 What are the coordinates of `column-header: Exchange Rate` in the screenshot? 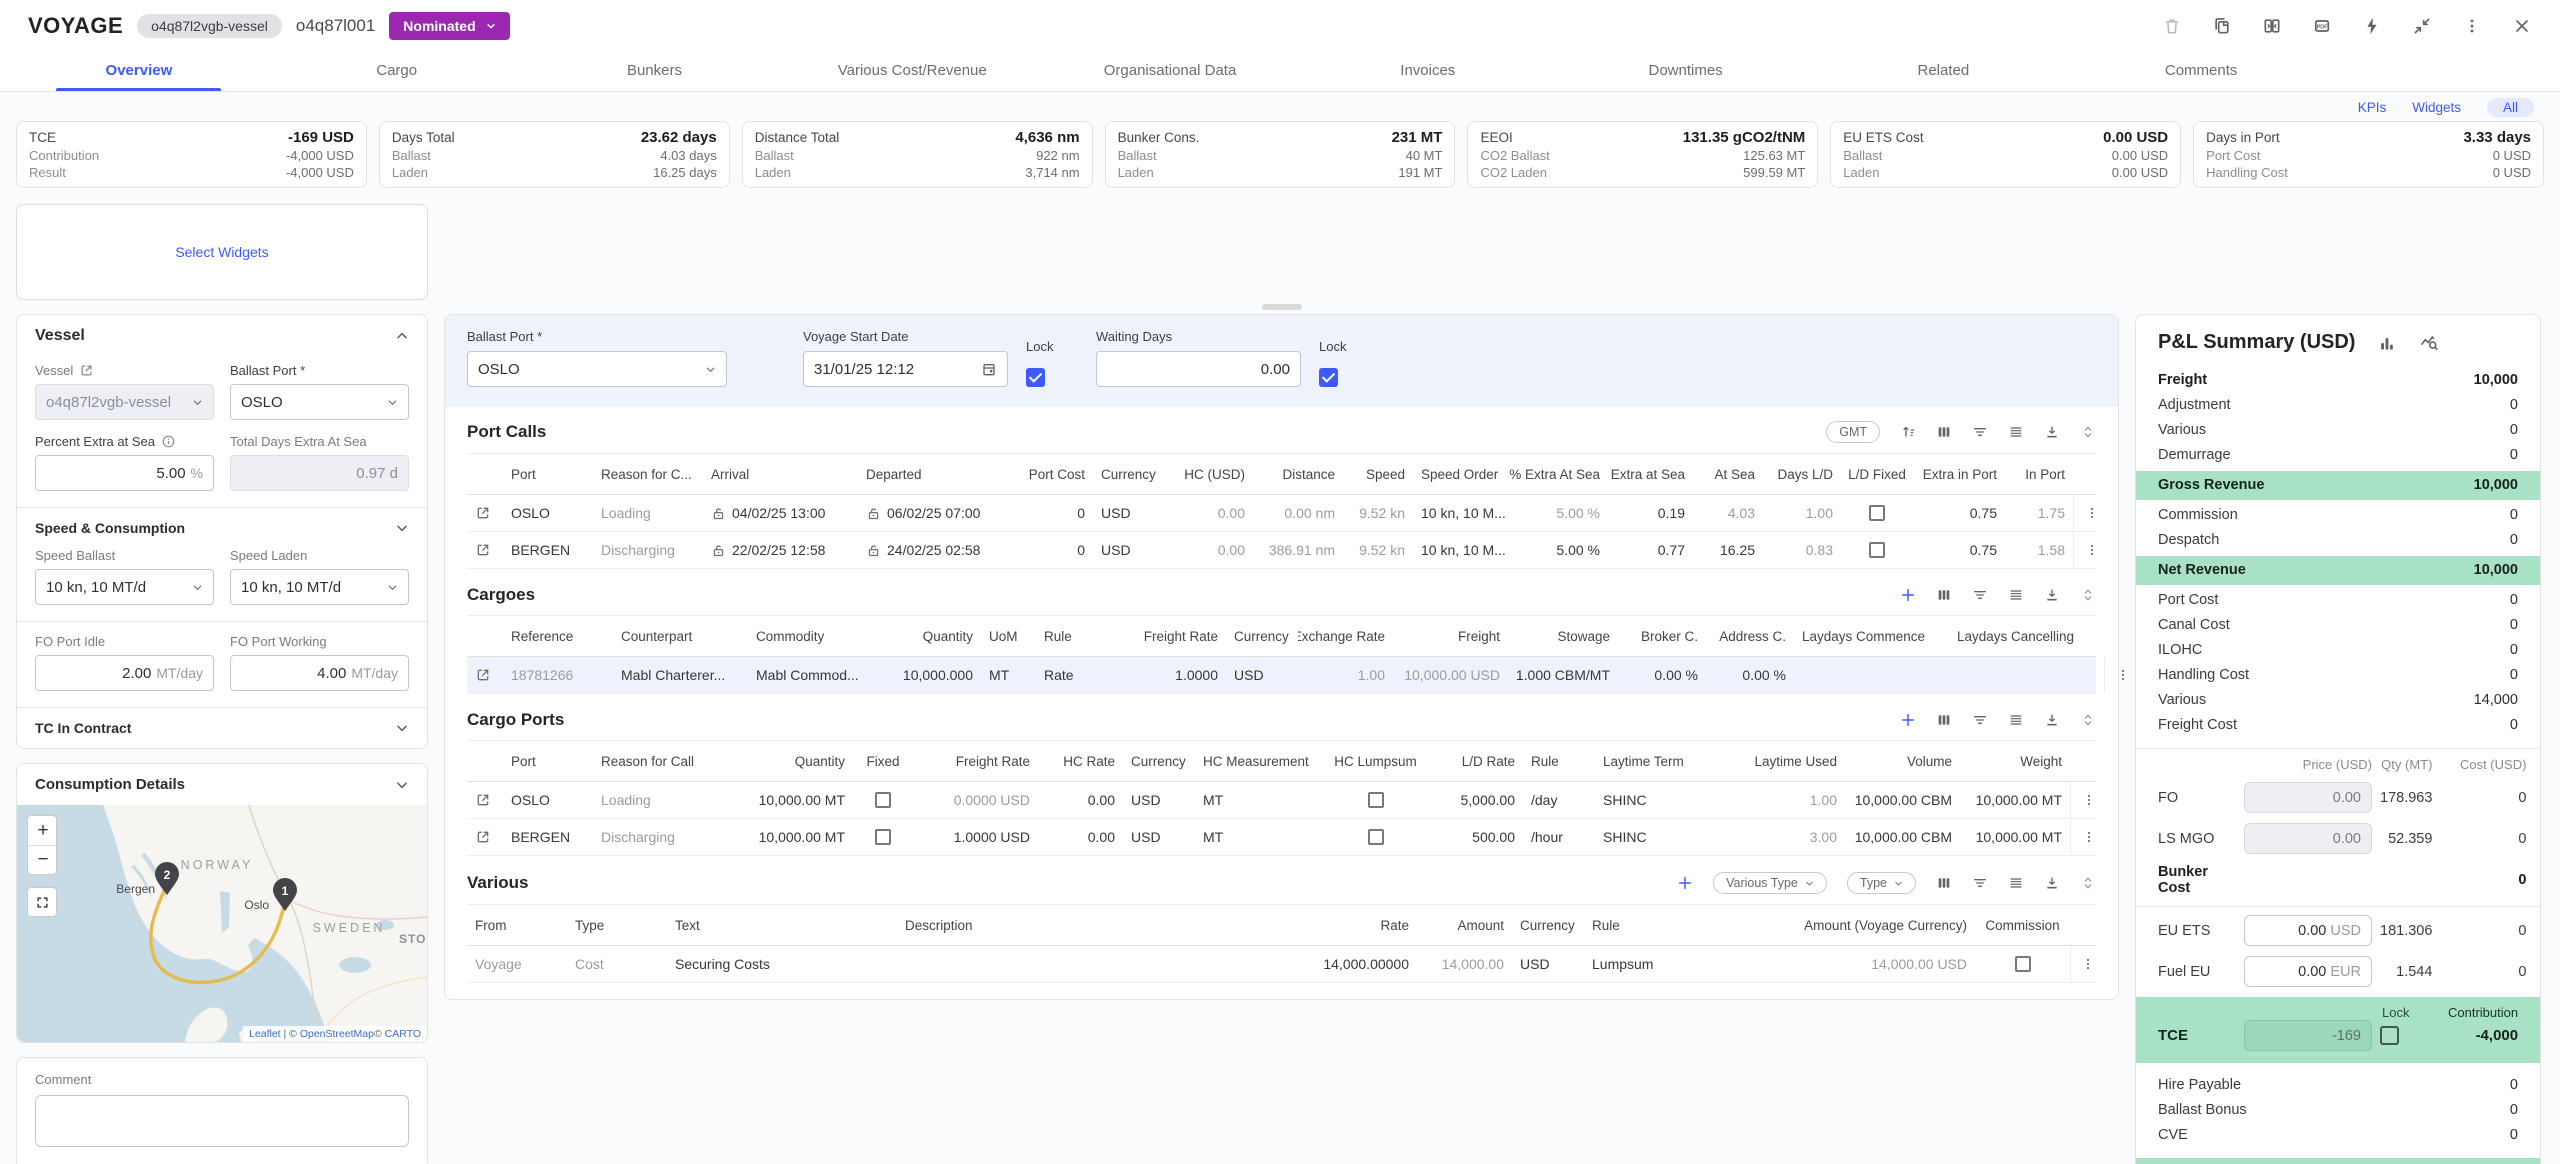 It's located at (1341, 636).